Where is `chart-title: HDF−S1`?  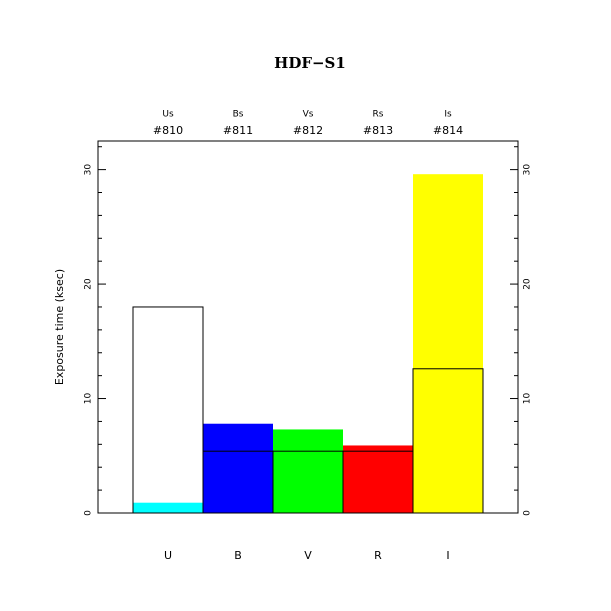 chart-title: HDF−S1 is located at coordinates (310, 63).